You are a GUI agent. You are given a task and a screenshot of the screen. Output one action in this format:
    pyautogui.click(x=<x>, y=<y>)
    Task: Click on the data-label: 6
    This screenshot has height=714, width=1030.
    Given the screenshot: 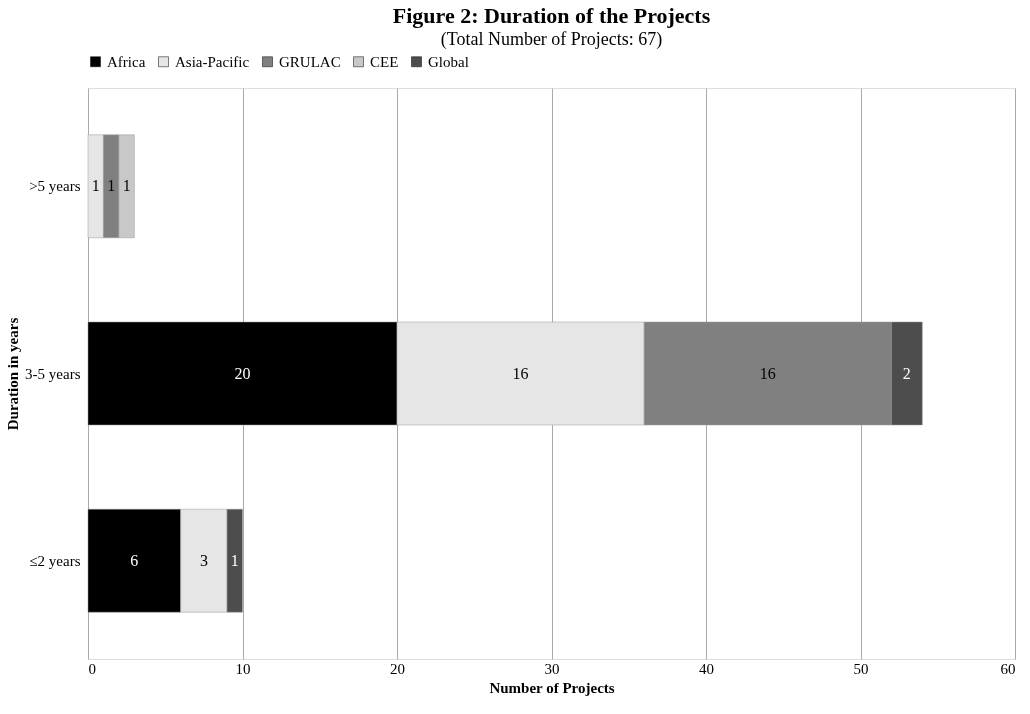 What is the action you would take?
    pyautogui.click(x=134, y=560)
    